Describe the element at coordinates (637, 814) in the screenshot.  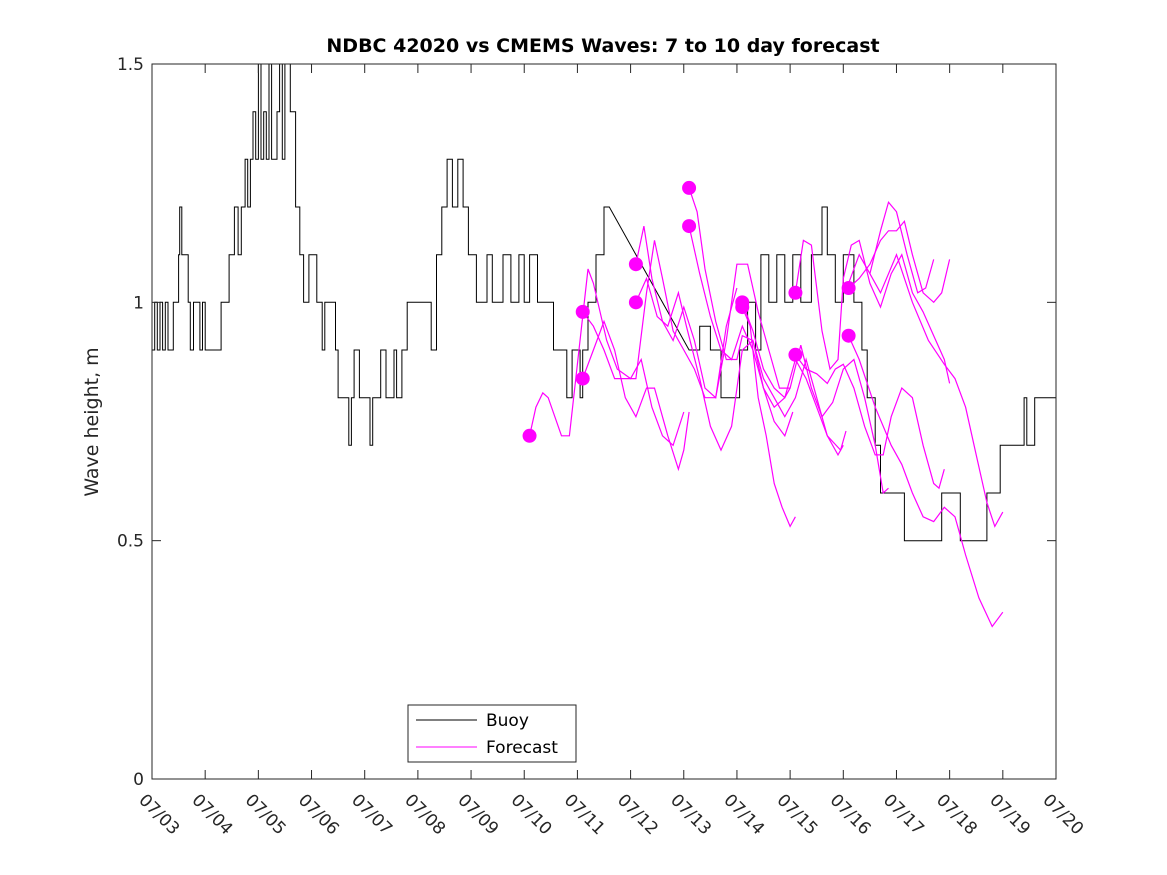
I see `x-tick-label: 07/12` at that location.